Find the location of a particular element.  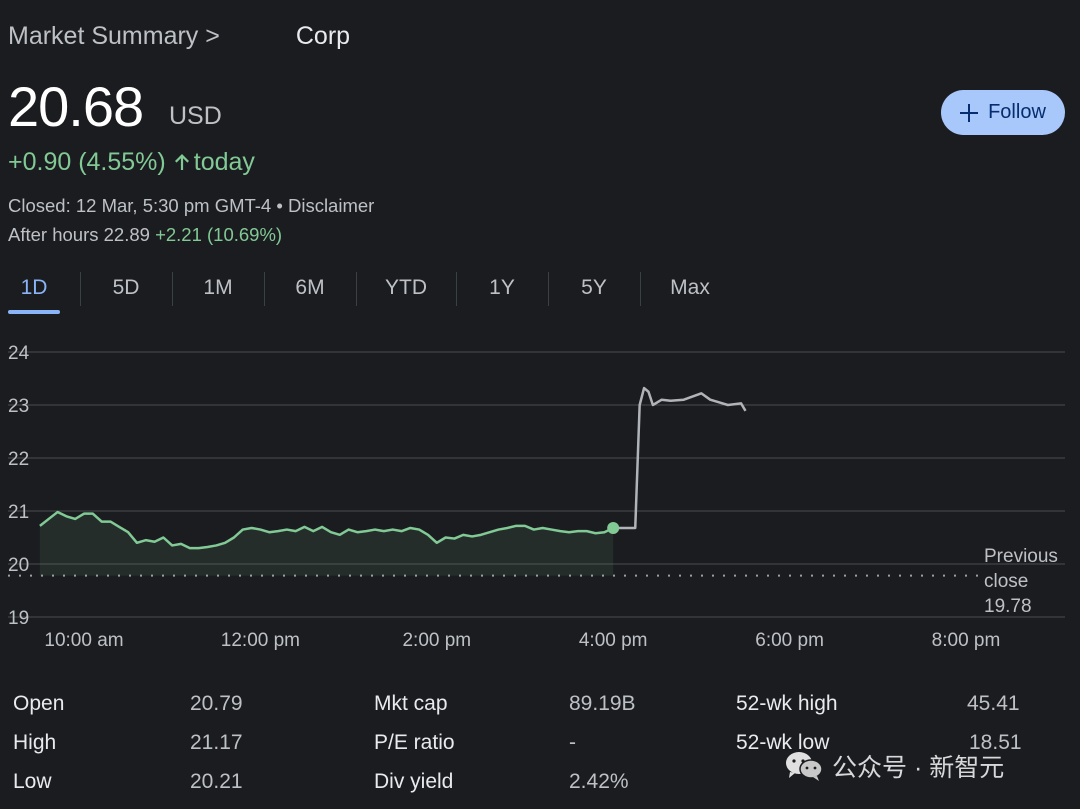

stat-divyield-value: 2.42% is located at coordinates (599, 781).